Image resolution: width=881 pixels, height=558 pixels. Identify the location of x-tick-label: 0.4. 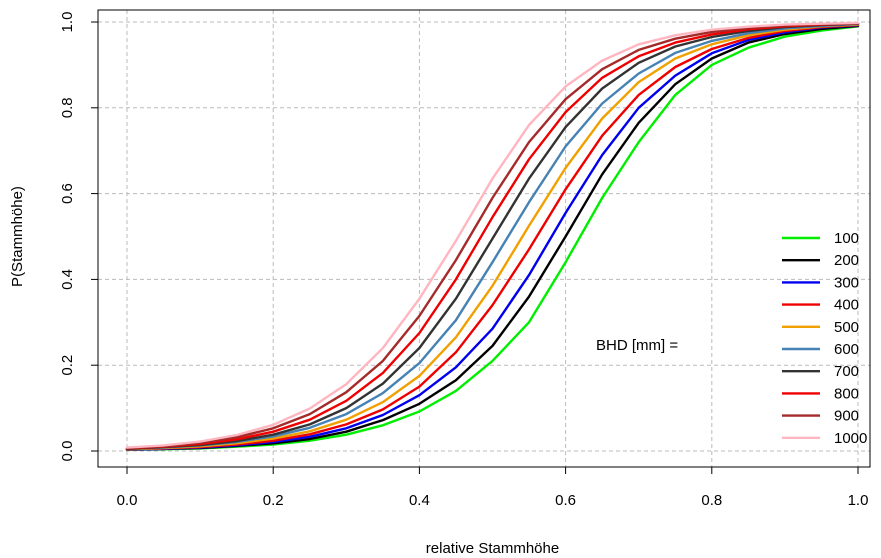
(419, 500).